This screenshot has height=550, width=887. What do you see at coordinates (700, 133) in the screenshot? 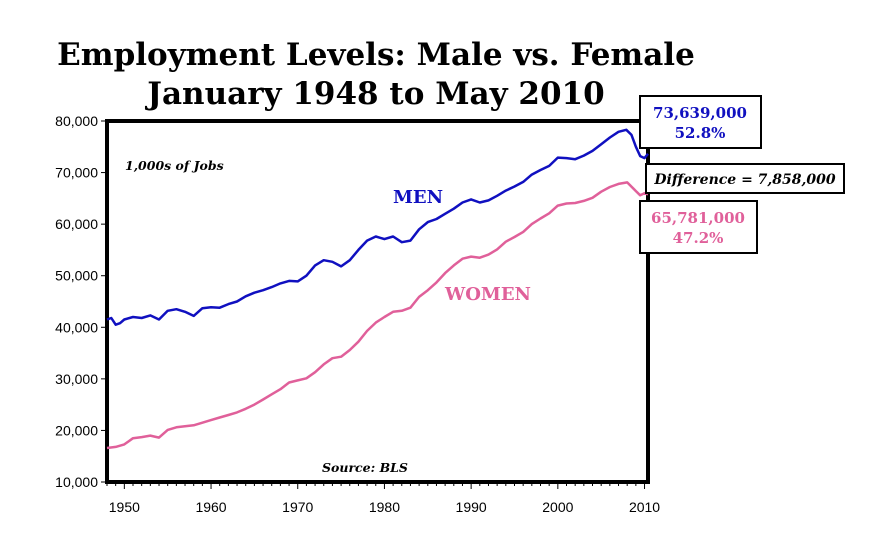
I see `men-share-value: 52.8%` at bounding box center [700, 133].